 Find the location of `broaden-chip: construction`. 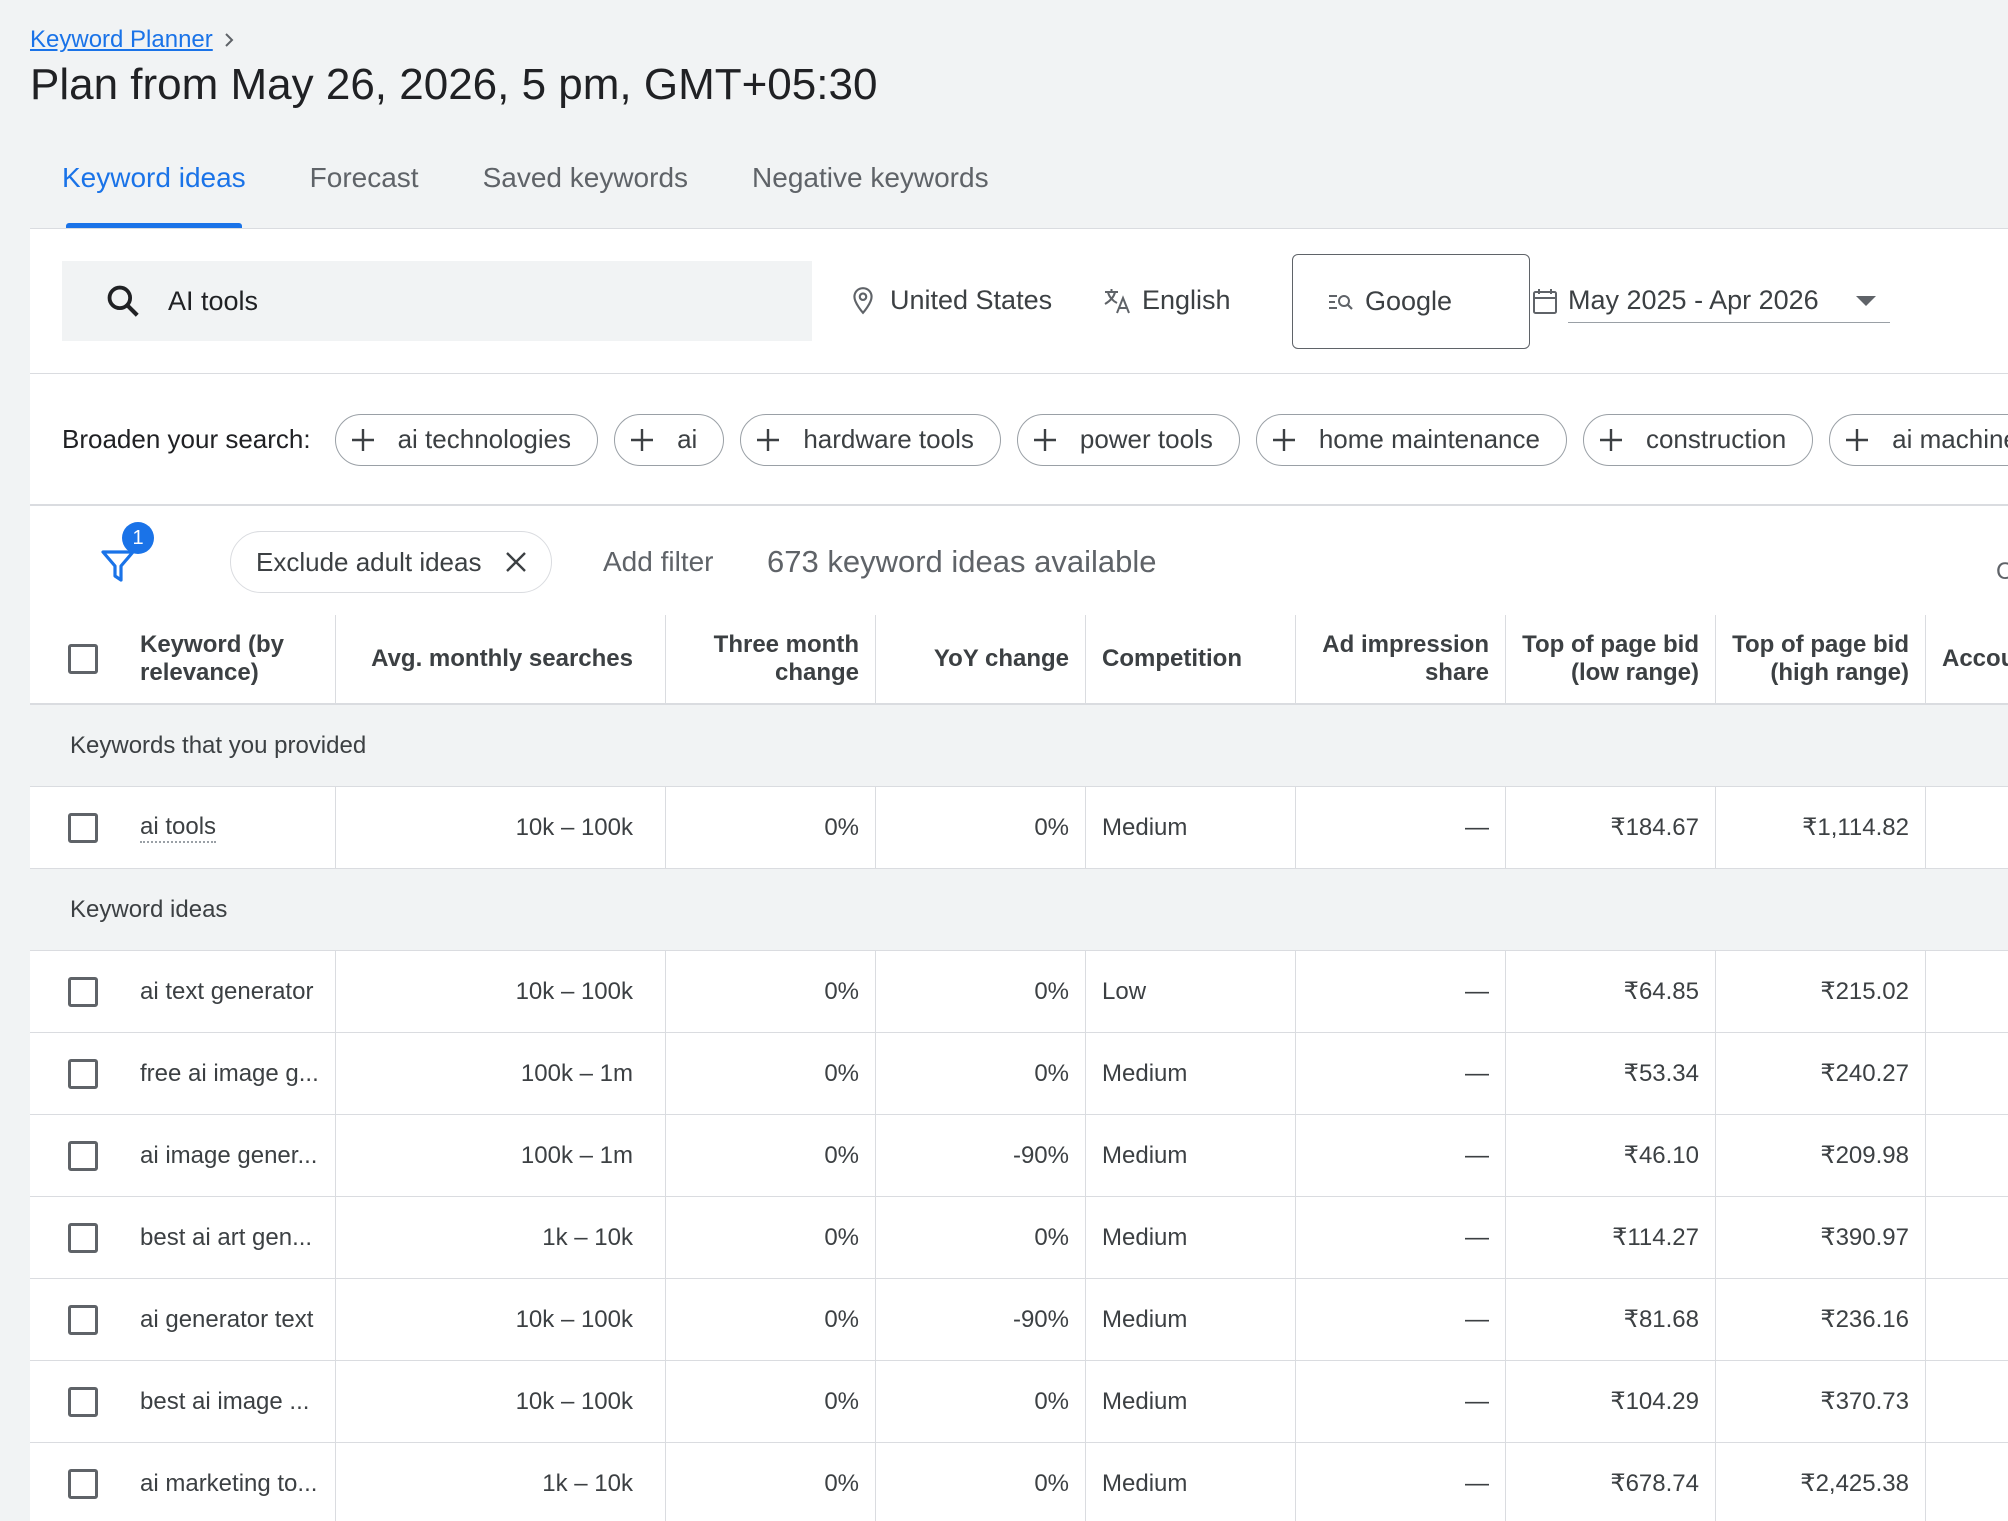

broaden-chip: construction is located at coordinates (1698, 439).